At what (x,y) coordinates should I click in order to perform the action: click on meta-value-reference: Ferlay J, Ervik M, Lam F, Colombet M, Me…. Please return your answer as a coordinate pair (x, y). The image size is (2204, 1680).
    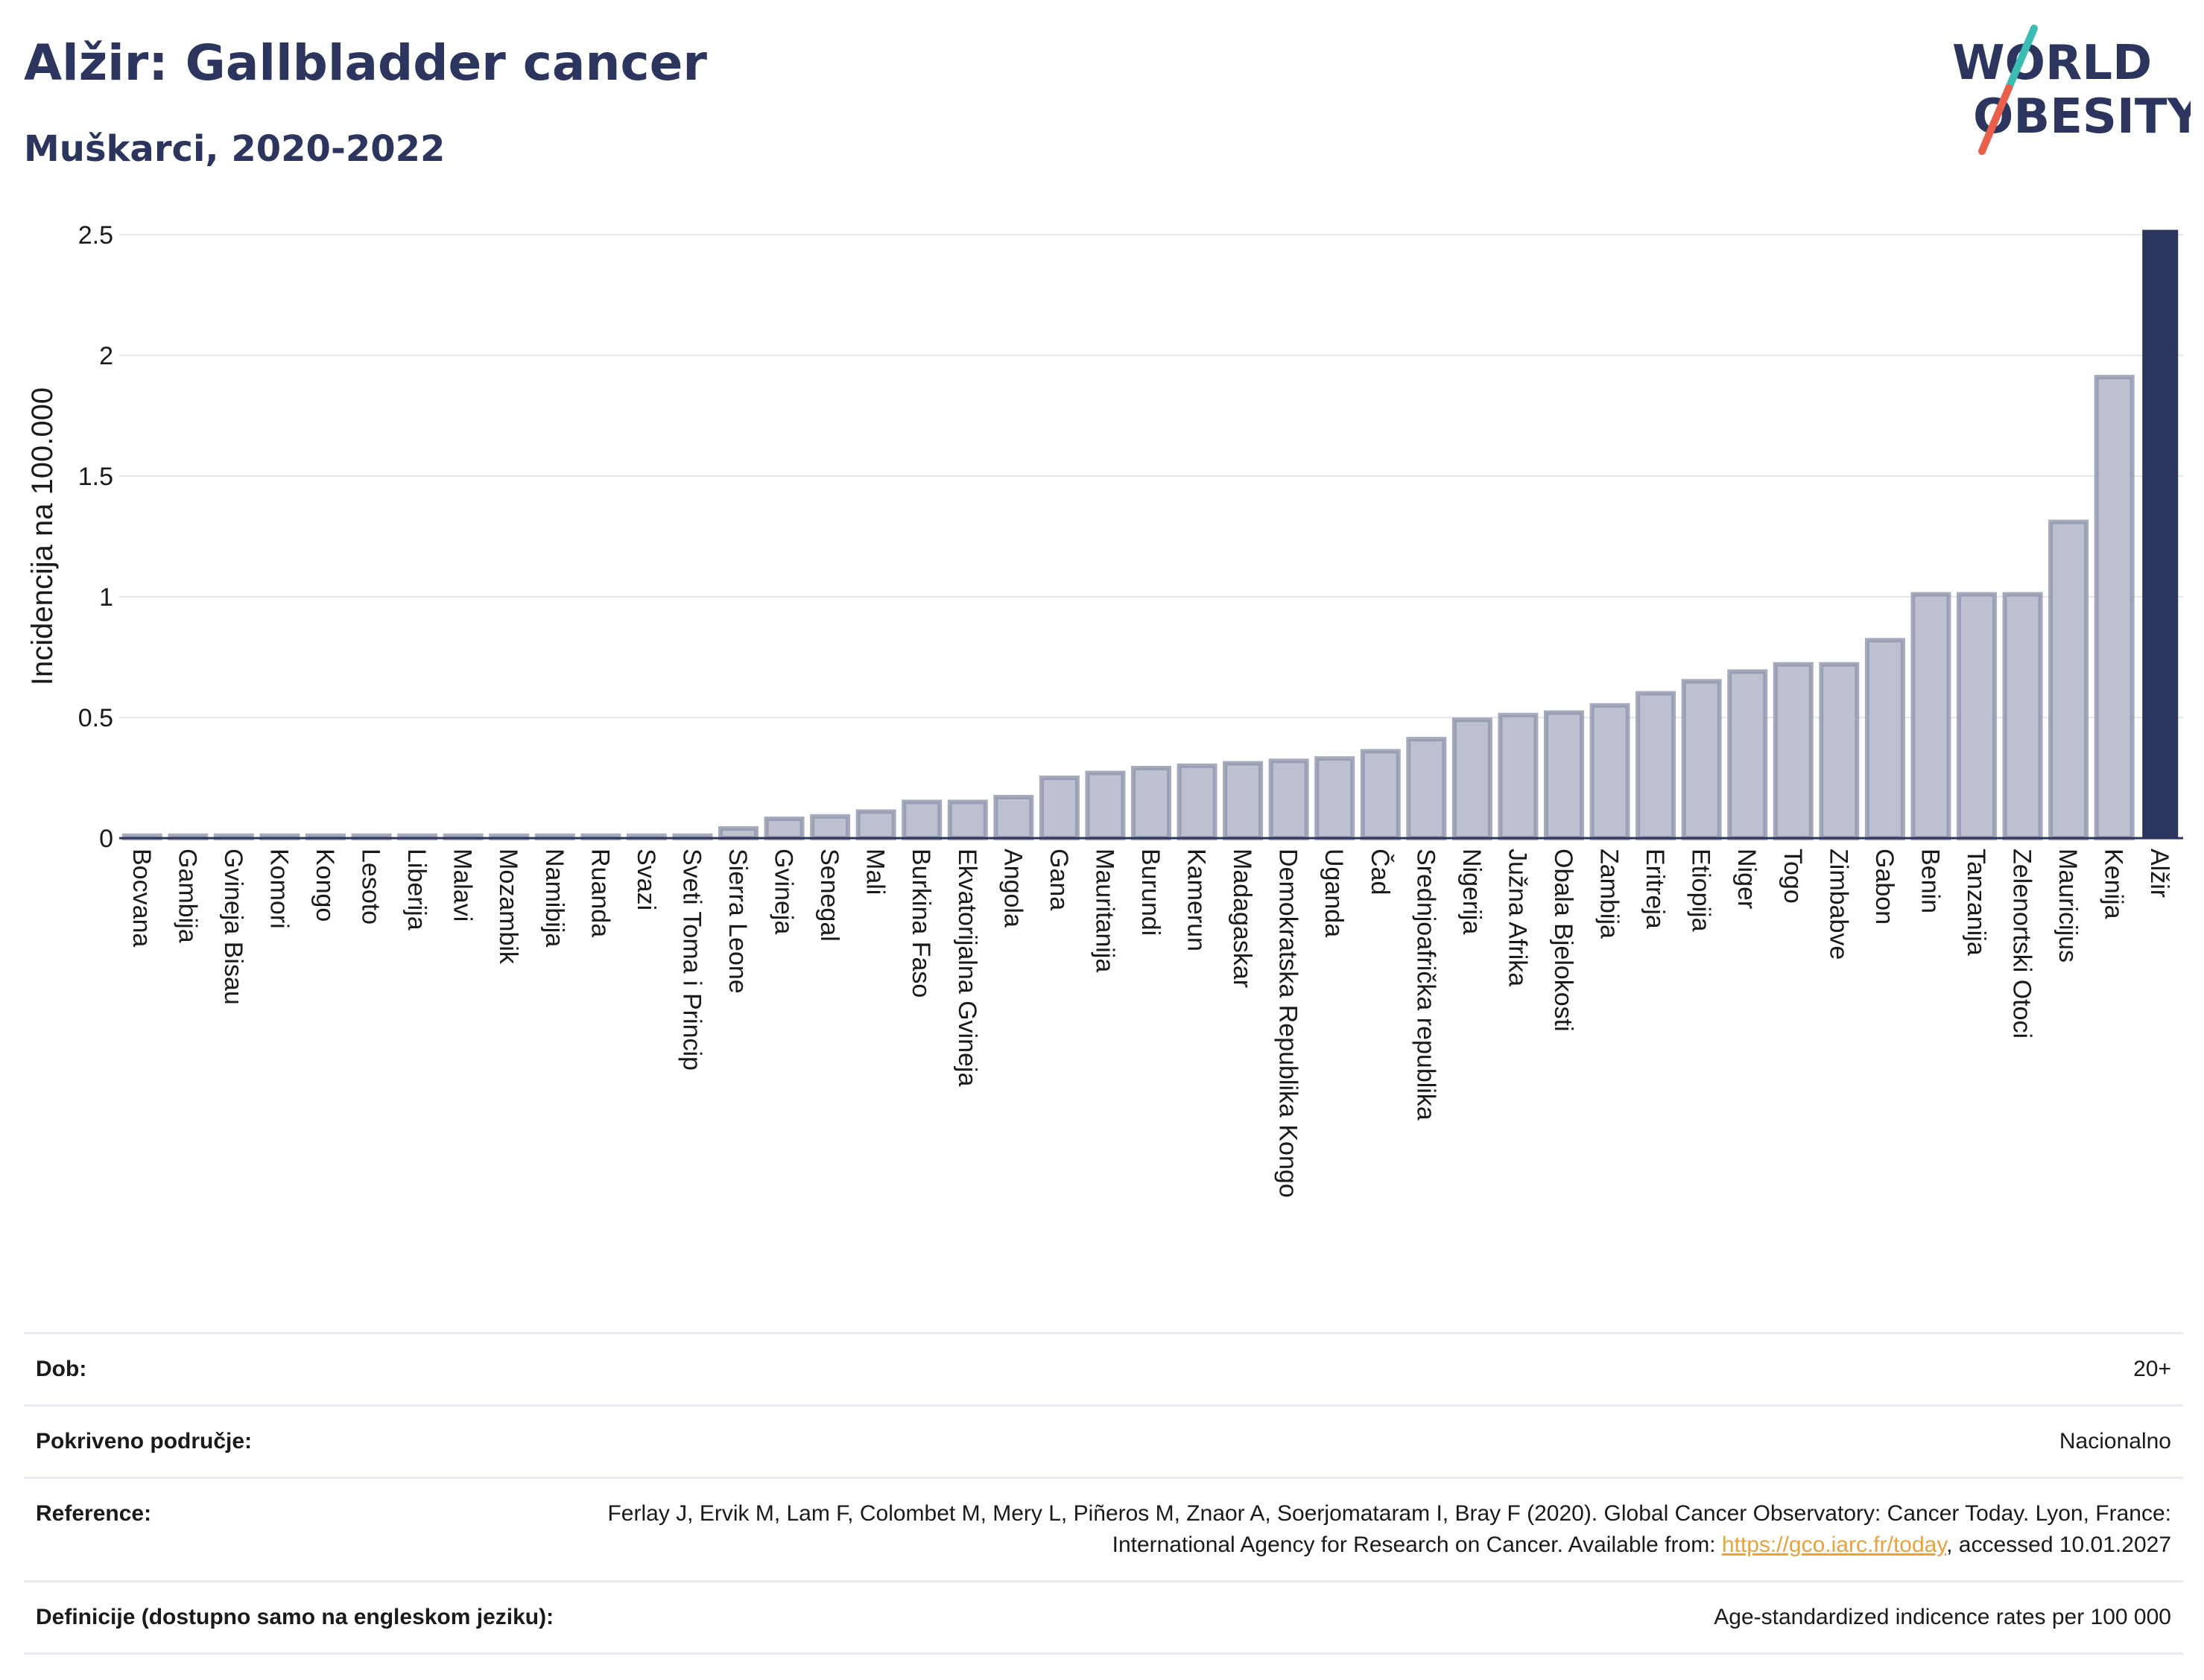
    Looking at the image, I should click on (1370, 1529).